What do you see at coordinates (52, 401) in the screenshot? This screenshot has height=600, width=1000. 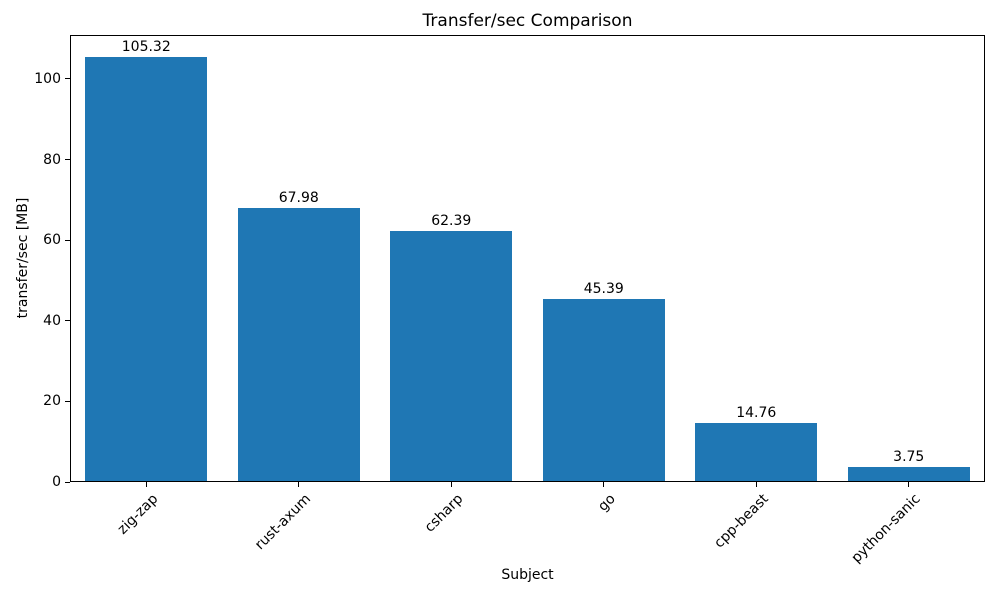 I see `y-tick-label: 20` at bounding box center [52, 401].